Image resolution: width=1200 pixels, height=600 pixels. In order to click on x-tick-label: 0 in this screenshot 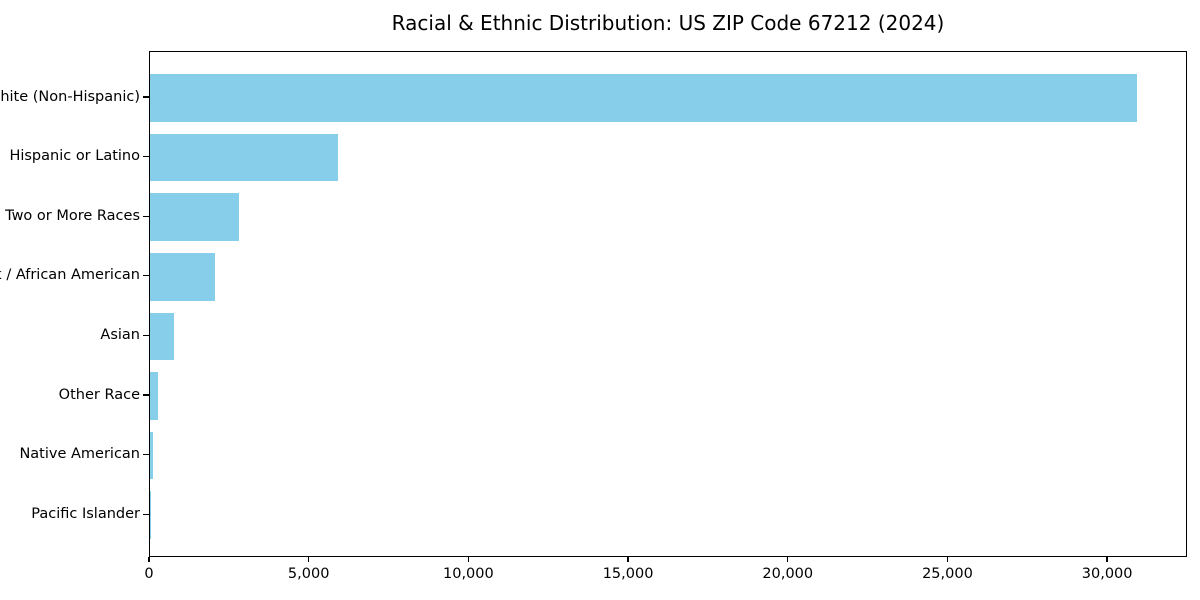, I will do `click(149, 574)`.